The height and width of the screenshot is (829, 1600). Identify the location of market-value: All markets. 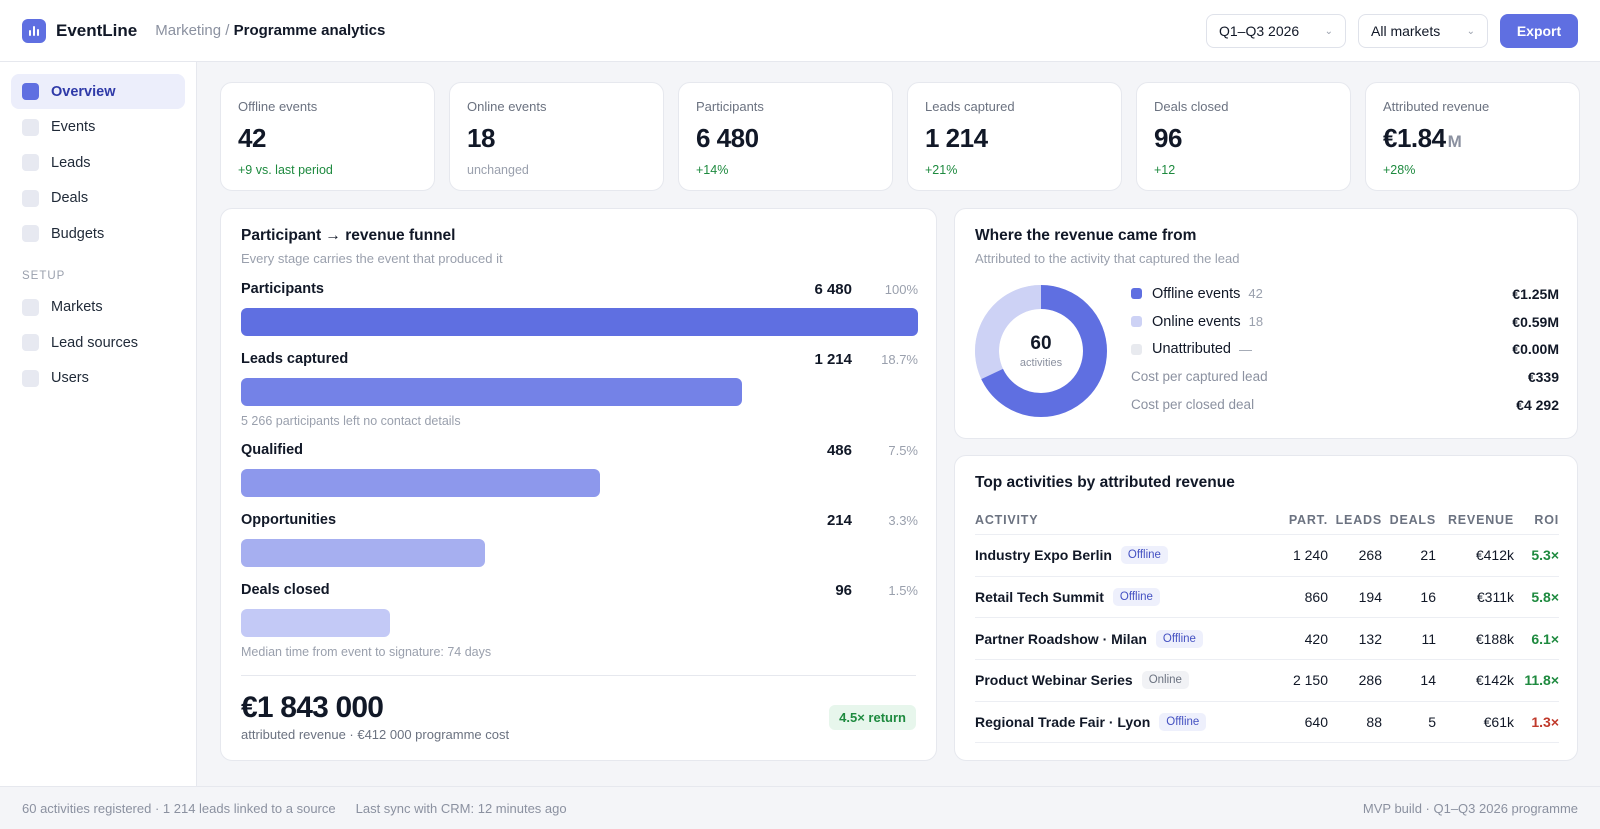
(1406, 30).